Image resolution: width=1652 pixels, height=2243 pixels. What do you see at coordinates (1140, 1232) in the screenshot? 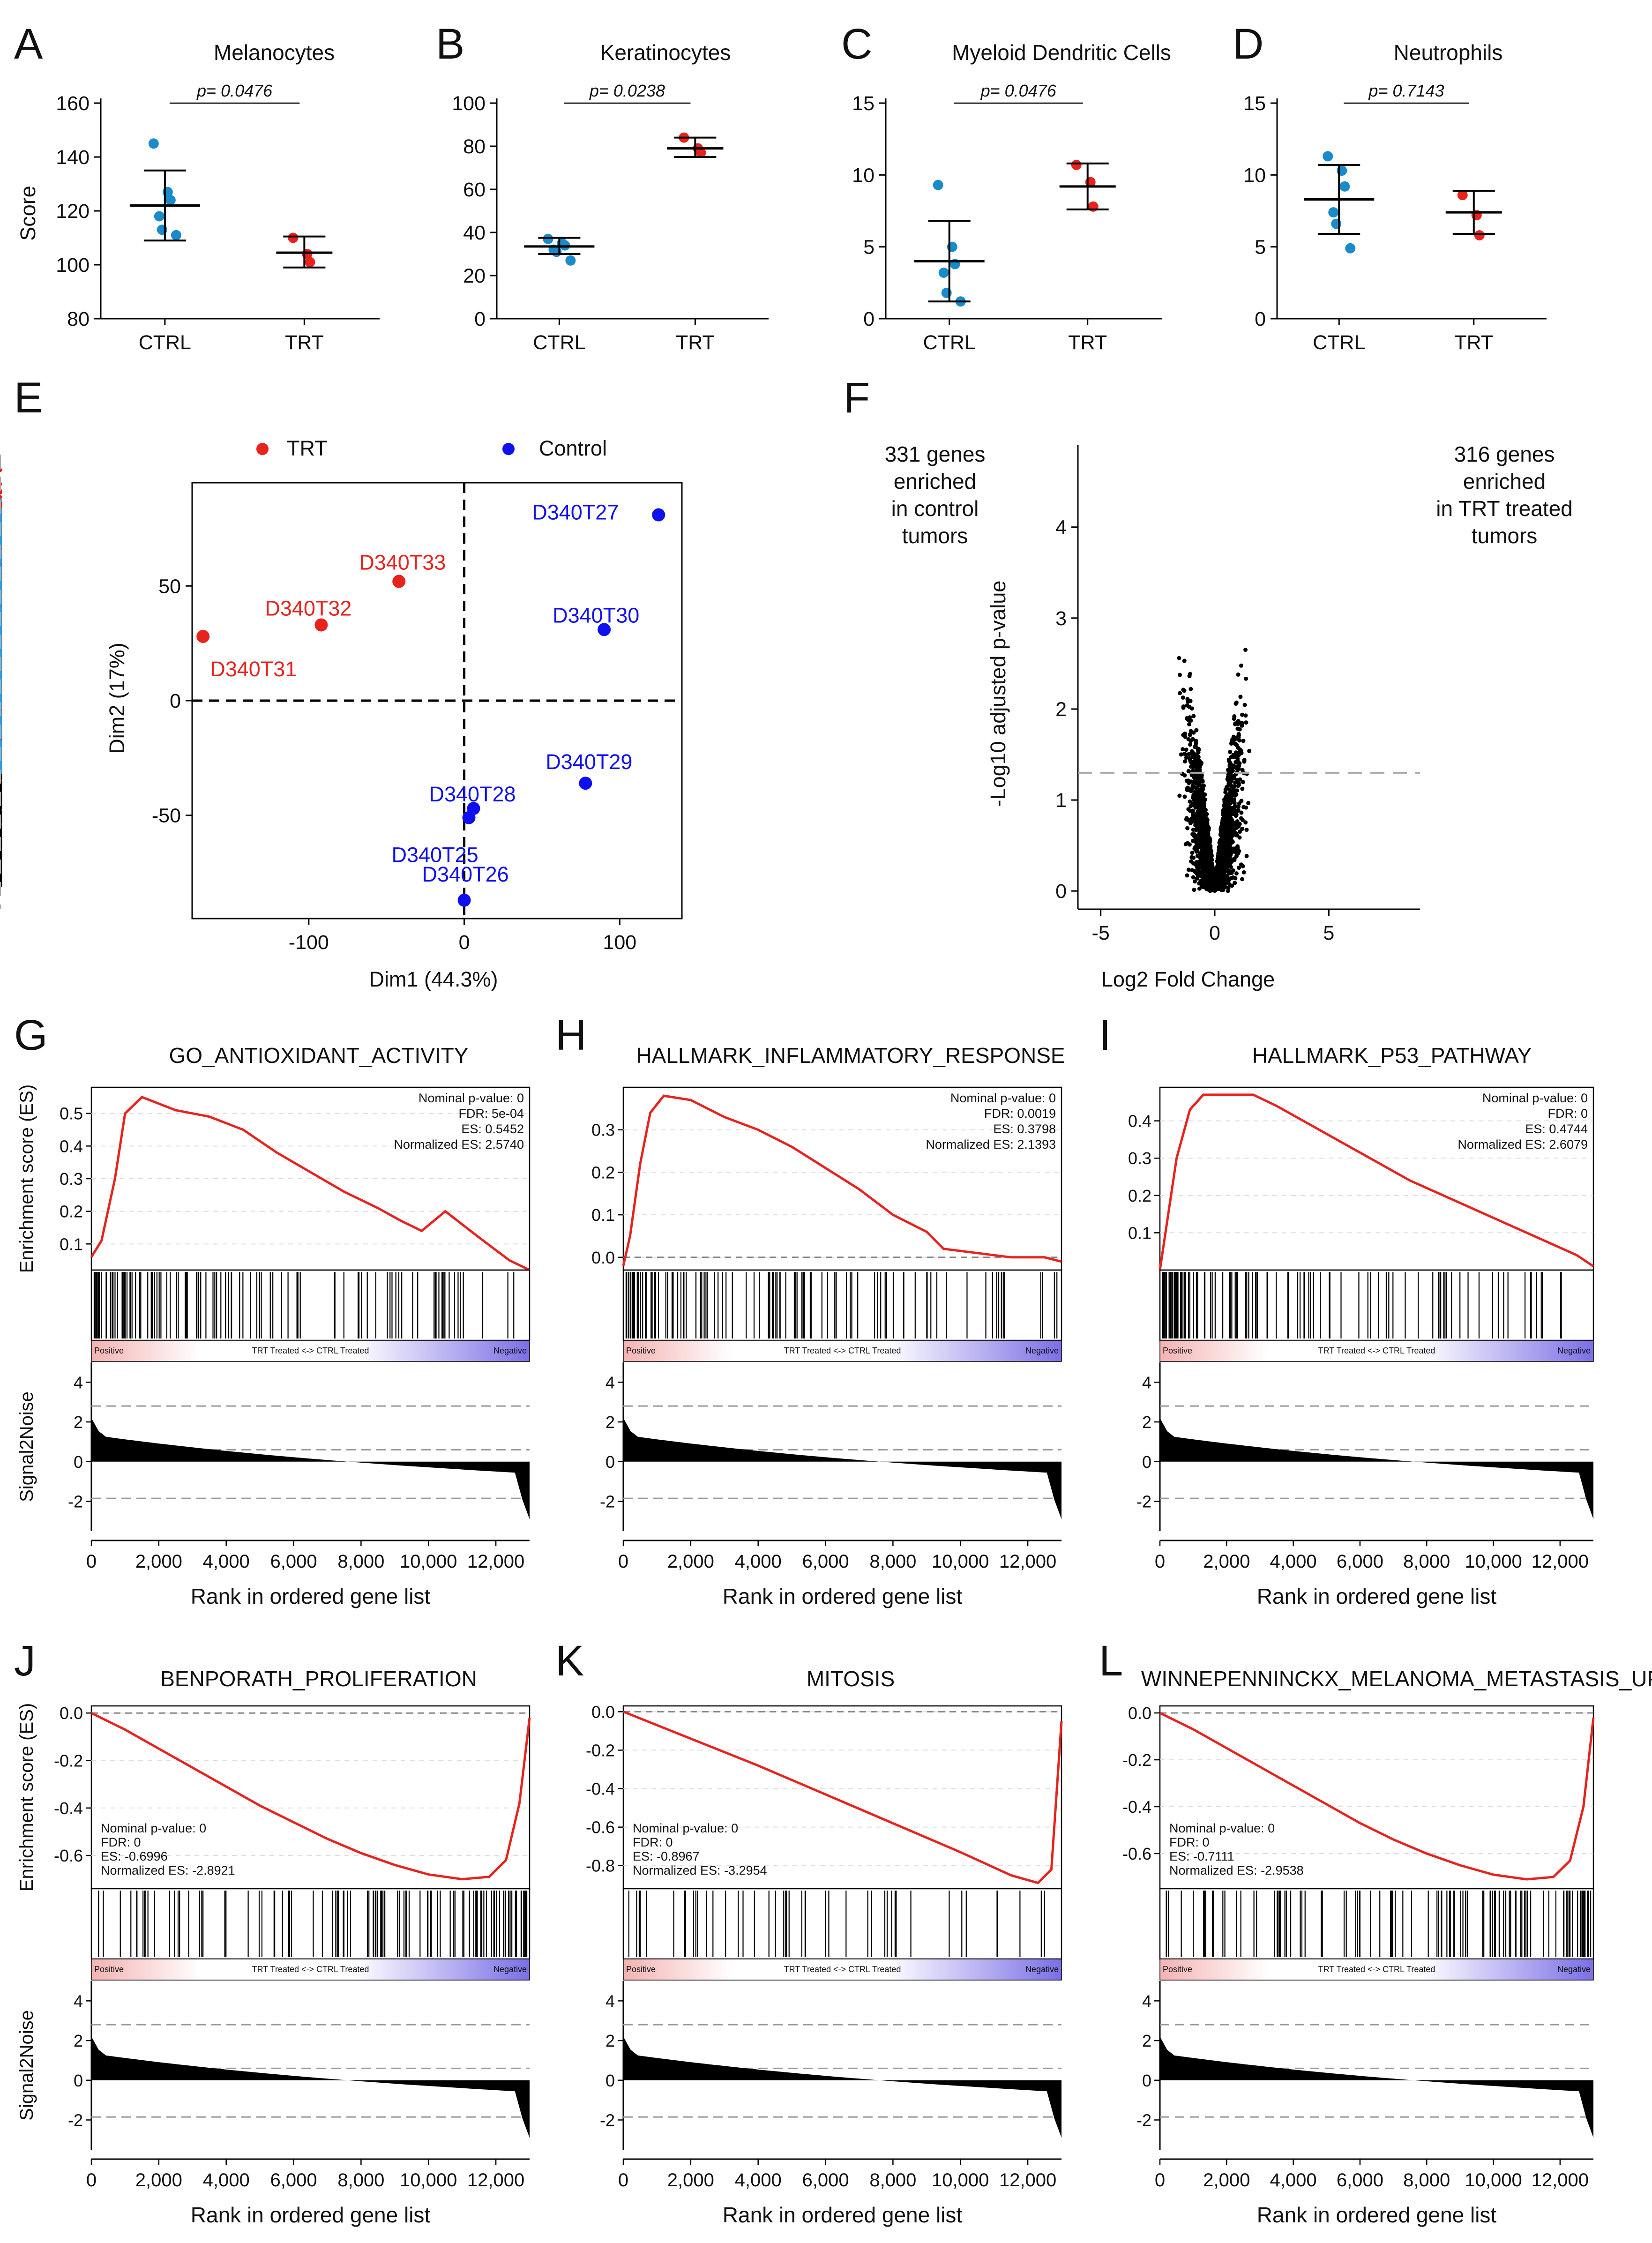
I see `y-tick-label: 0.1` at bounding box center [1140, 1232].